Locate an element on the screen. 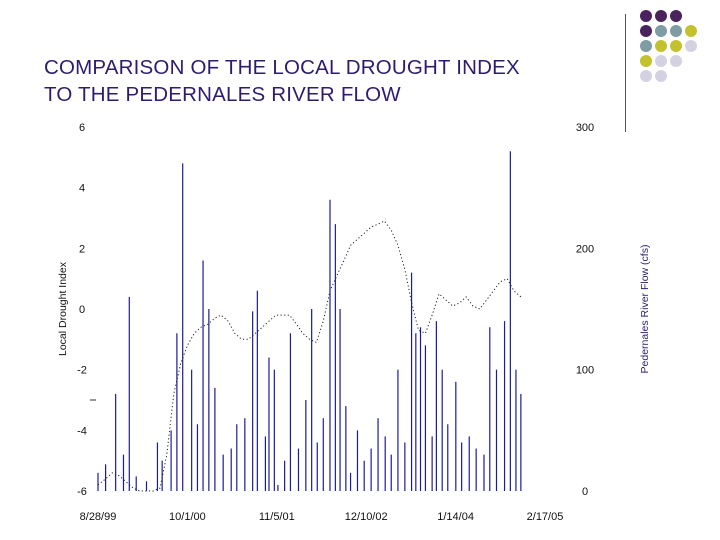  left-tick-label: 2 is located at coordinates (82, 249).